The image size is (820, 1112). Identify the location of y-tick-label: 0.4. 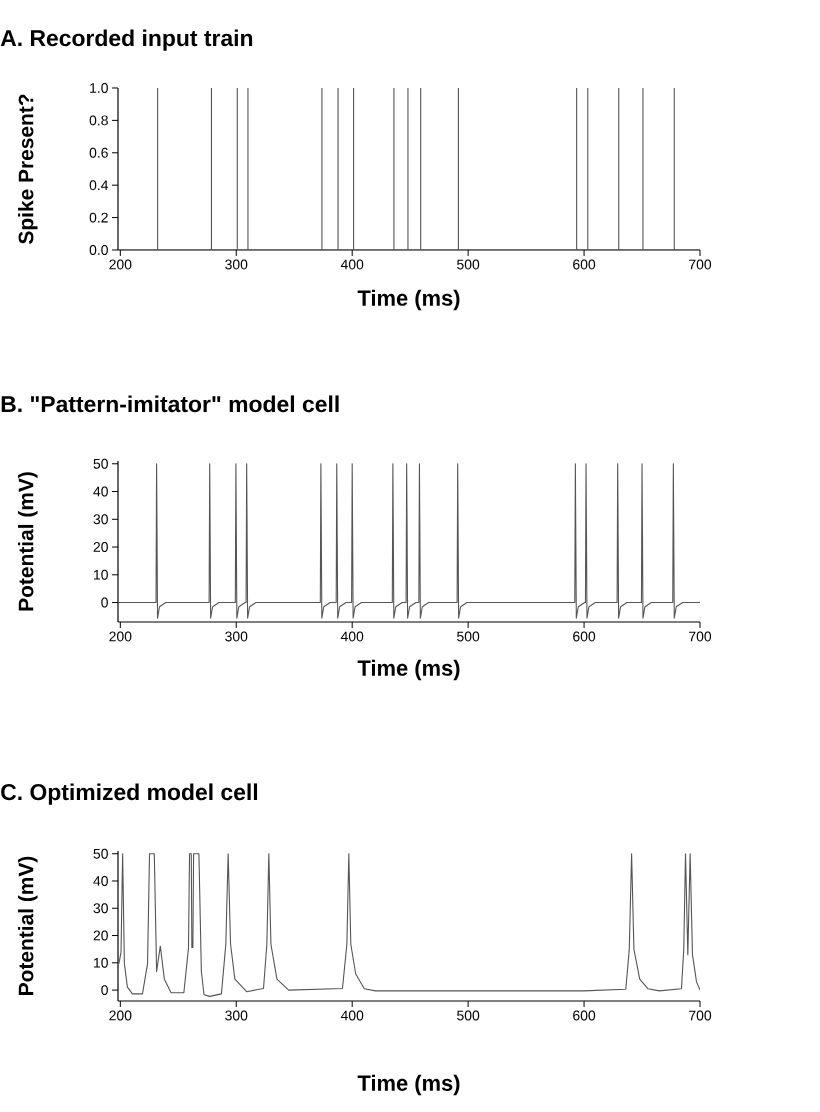
(99, 185).